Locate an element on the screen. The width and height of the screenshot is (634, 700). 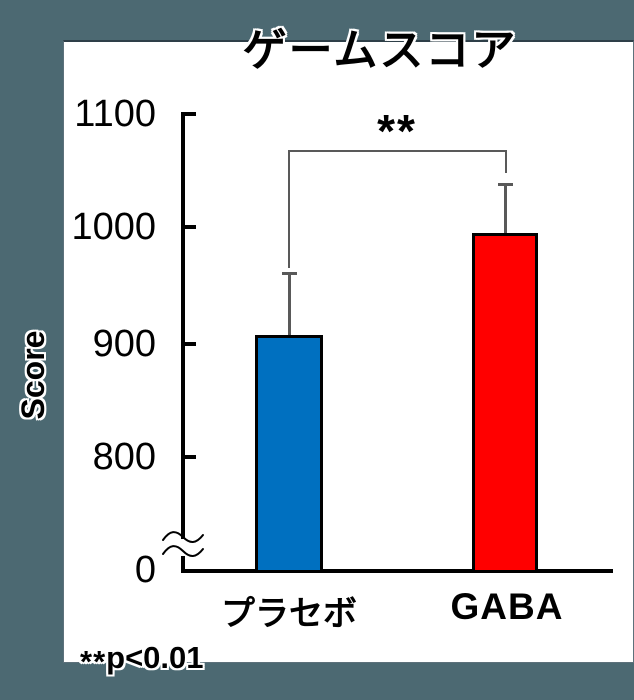
footnote-significance-marker: ** is located at coordinates (93, 662).